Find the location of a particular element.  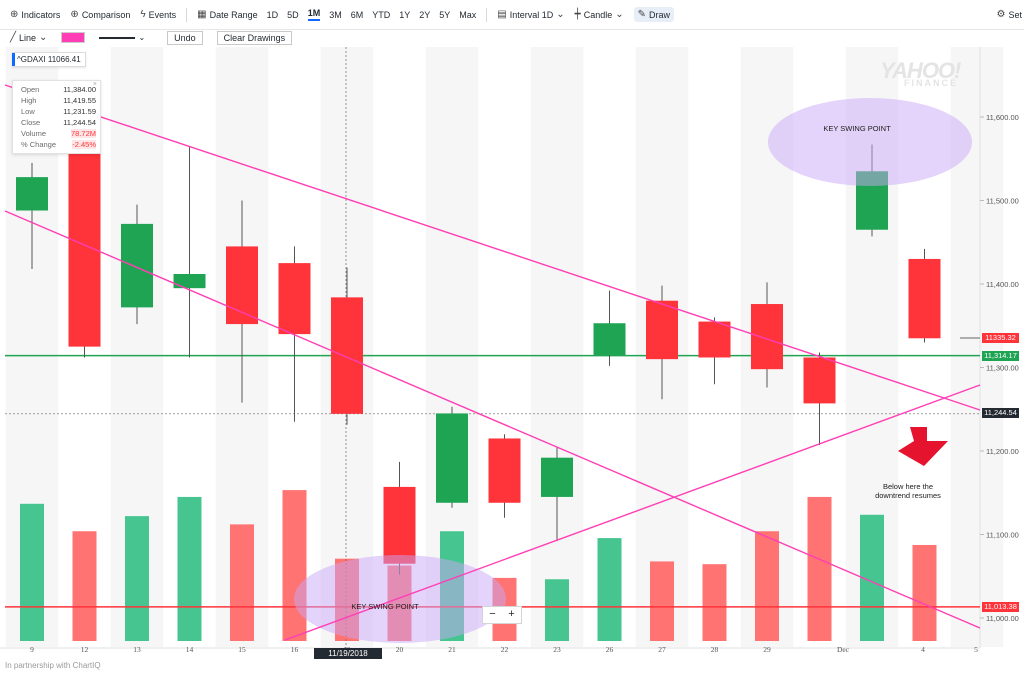

close-icon: × is located at coordinates (94, 84).